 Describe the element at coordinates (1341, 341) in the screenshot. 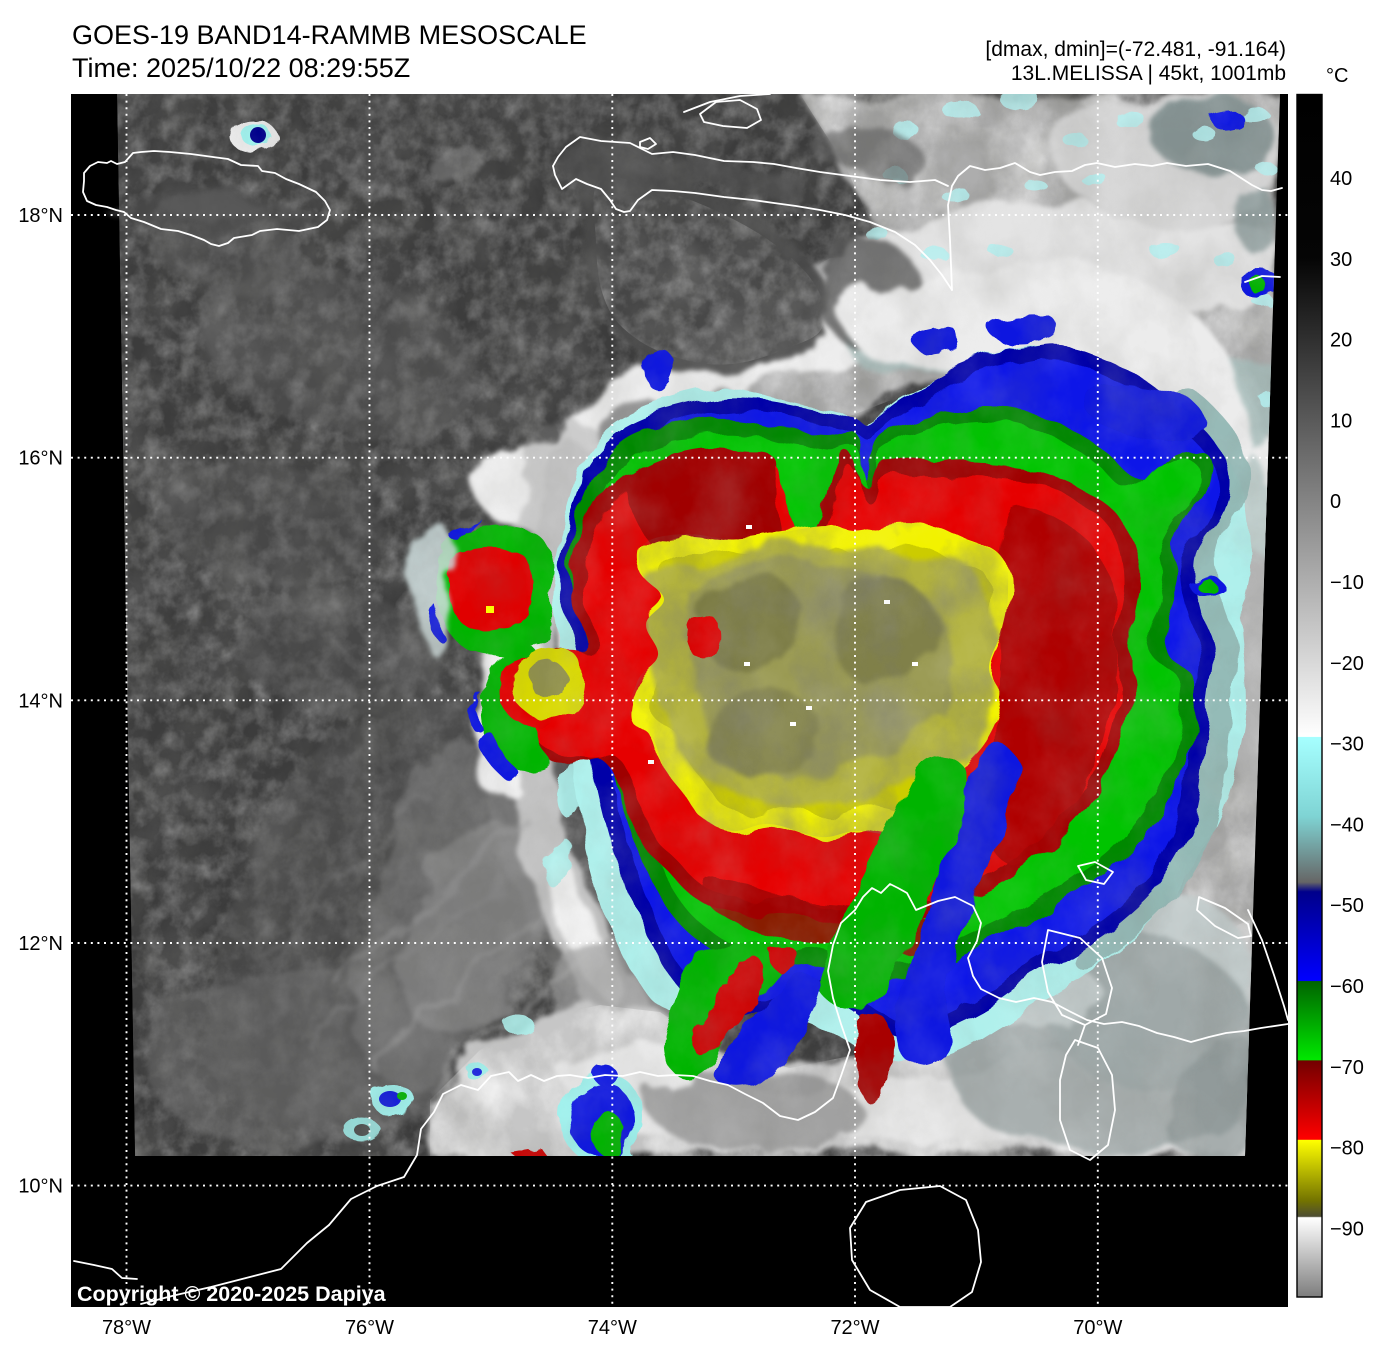

I see `svg-text: 20` at that location.